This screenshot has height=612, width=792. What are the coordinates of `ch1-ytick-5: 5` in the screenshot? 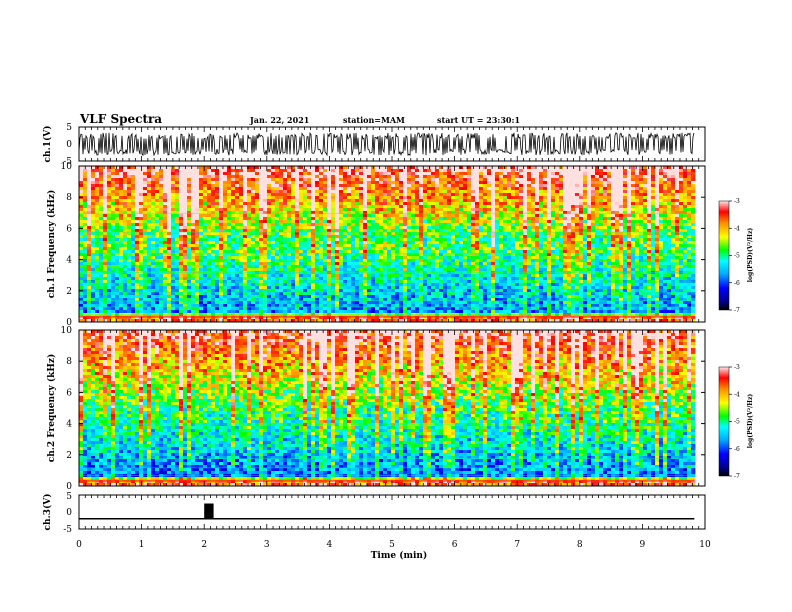 It's located at (69, 128).